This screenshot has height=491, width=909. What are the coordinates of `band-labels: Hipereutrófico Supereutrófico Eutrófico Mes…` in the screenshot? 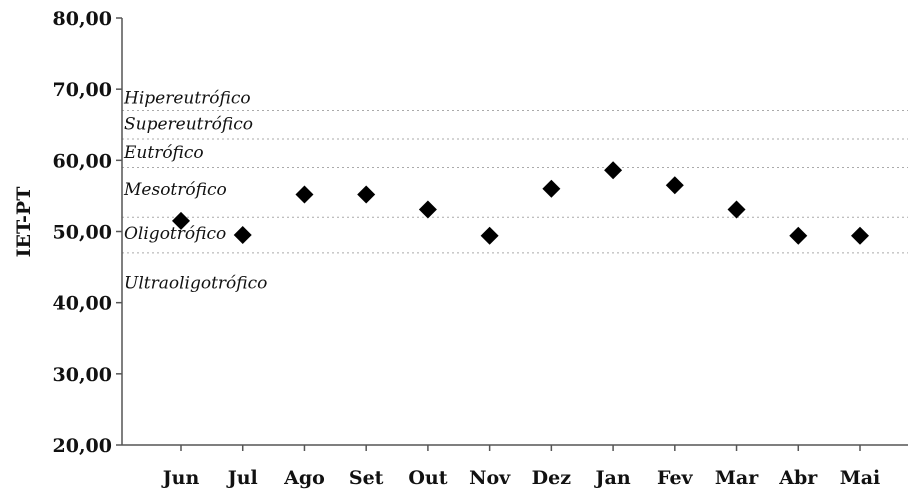 It's located at (195, 191).